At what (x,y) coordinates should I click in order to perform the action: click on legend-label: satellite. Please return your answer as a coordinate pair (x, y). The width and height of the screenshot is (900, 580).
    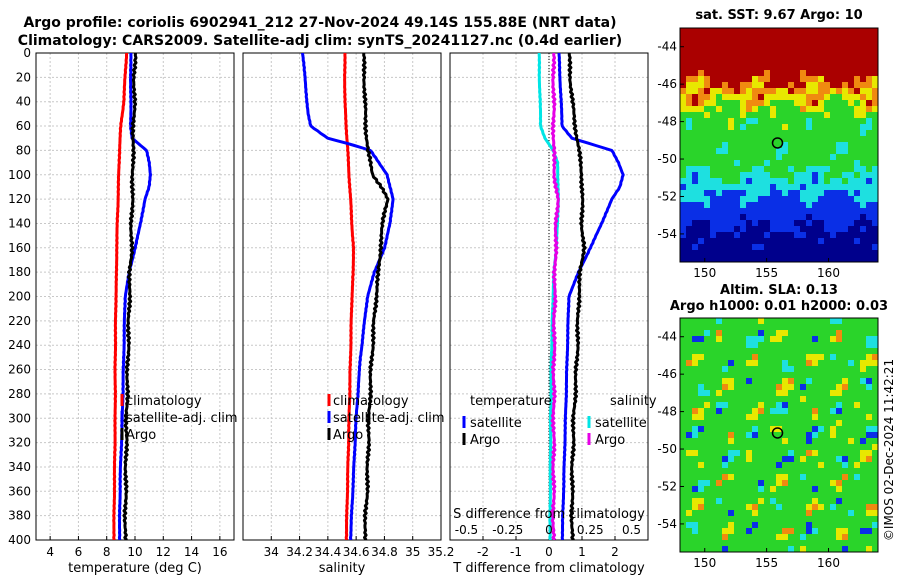
    Looking at the image, I should click on (496, 423).